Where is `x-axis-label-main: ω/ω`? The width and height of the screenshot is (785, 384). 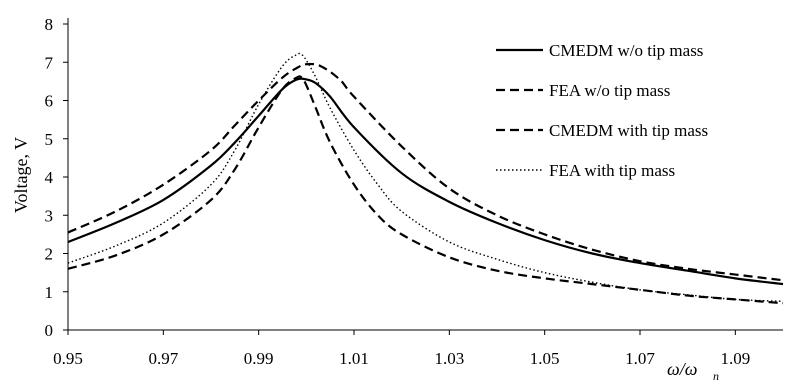
x-axis-label-main: ω/ω is located at coordinates (682, 369).